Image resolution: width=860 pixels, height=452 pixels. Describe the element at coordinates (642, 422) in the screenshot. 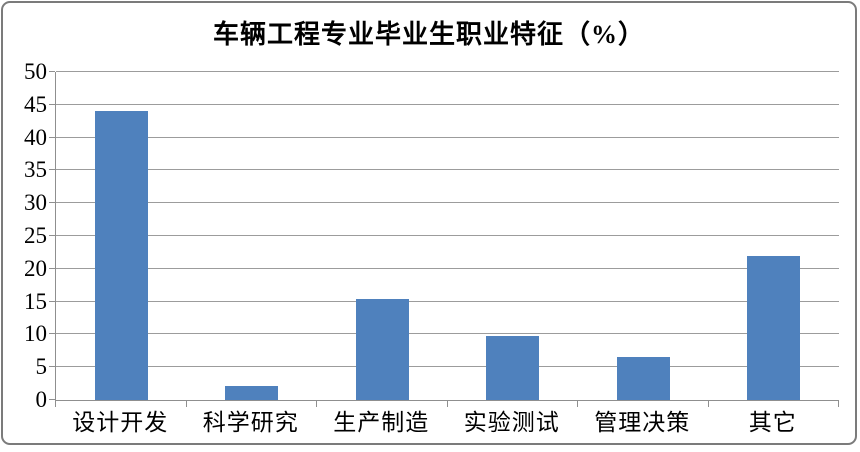

I see `x-axis-label: 管理决策` at that location.